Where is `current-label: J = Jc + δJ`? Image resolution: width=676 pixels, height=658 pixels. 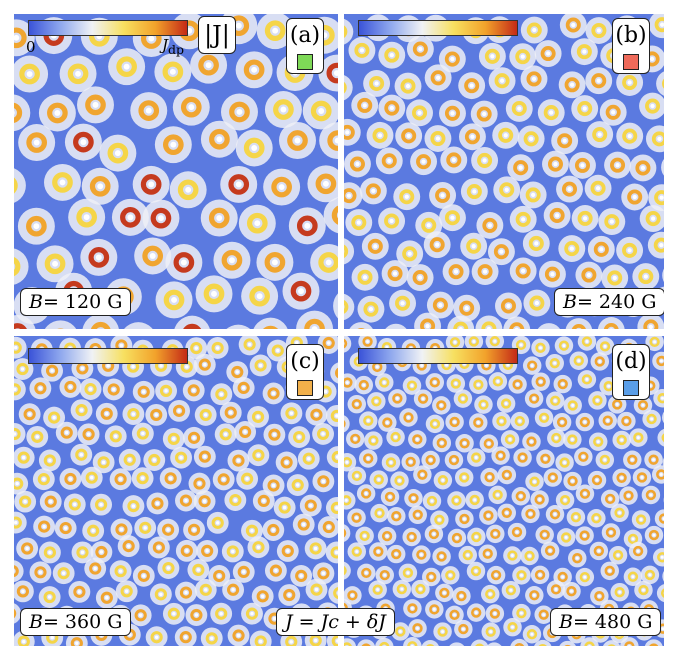
current-label: J = Jc + δJ is located at coordinates (335, 622).